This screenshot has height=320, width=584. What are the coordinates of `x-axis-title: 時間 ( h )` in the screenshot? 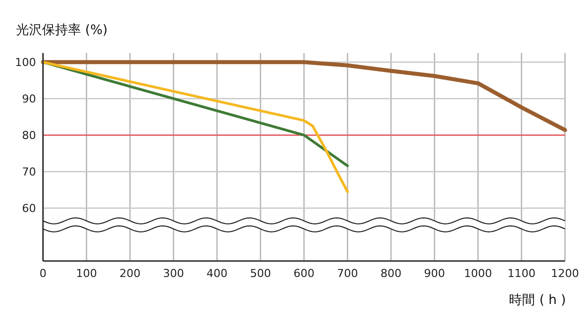 It's located at (537, 300).